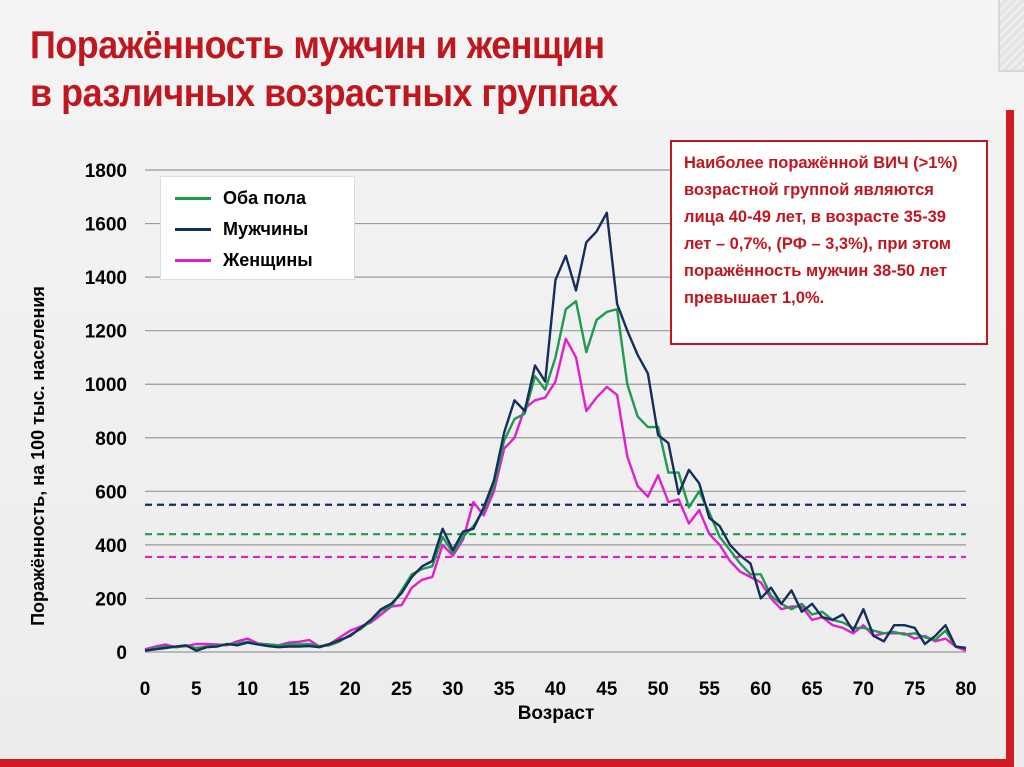 The width and height of the screenshot is (1024, 767). I want to click on y-tick-label: 1600, so click(106, 225).